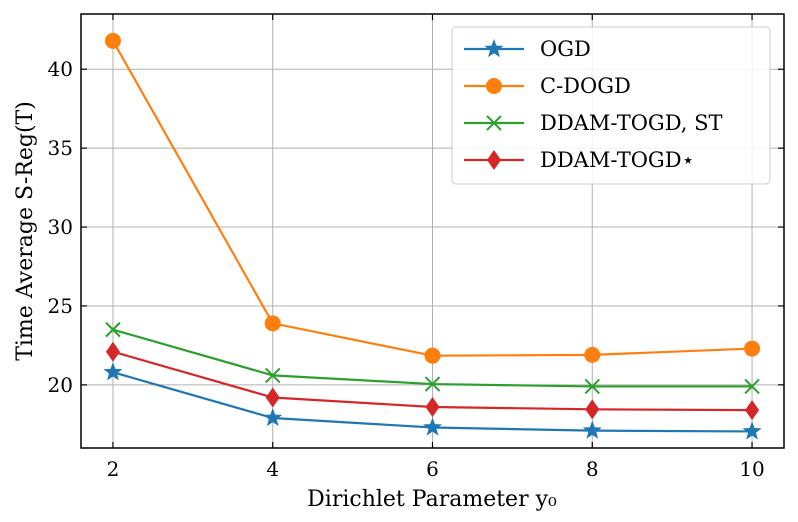 This screenshot has width=798, height=522. What do you see at coordinates (272, 469) in the screenshot?
I see `x-tick-label: 4` at bounding box center [272, 469].